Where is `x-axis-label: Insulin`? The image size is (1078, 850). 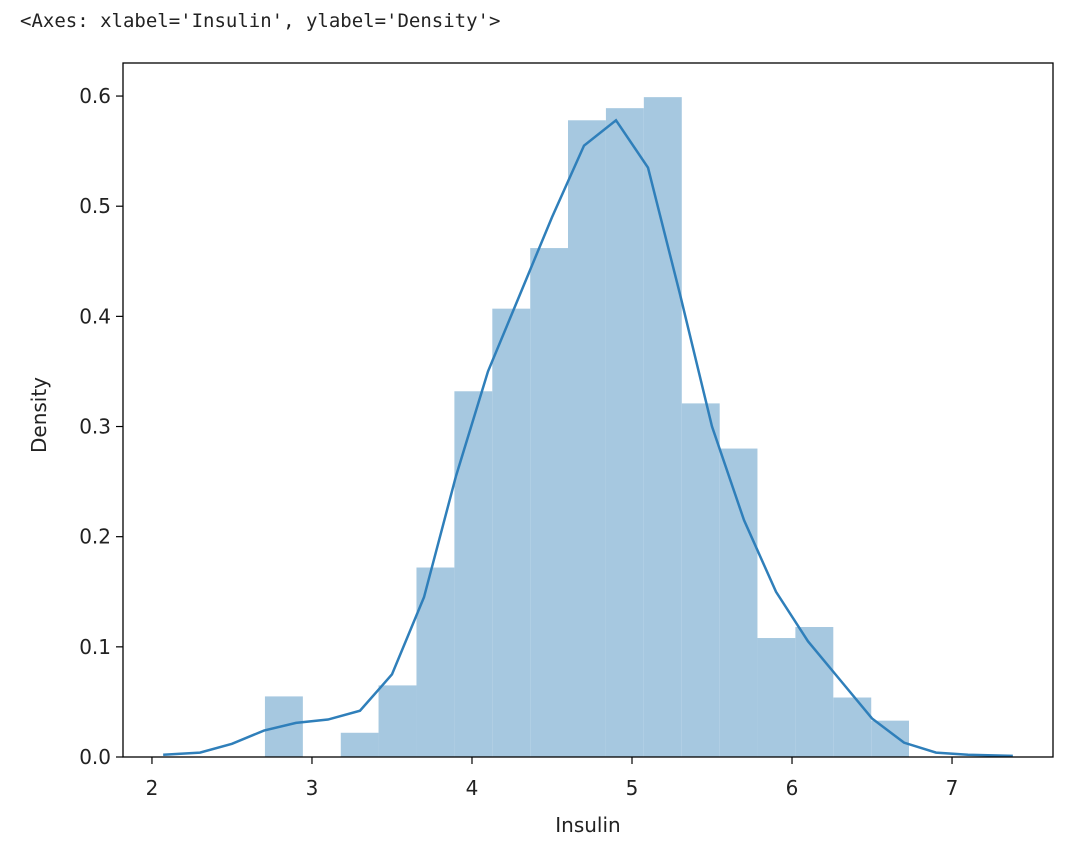 x-axis-label: Insulin is located at coordinates (587, 825).